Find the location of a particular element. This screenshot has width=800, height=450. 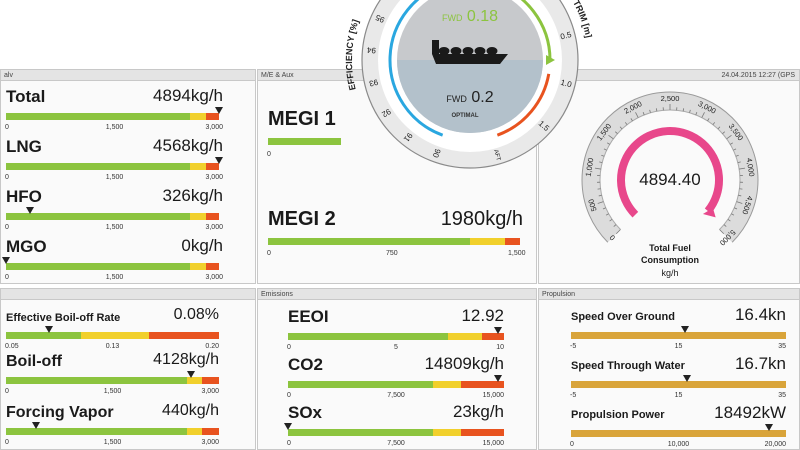

fuel-row-total-unit: kg/h is located at coordinates (206, 95).